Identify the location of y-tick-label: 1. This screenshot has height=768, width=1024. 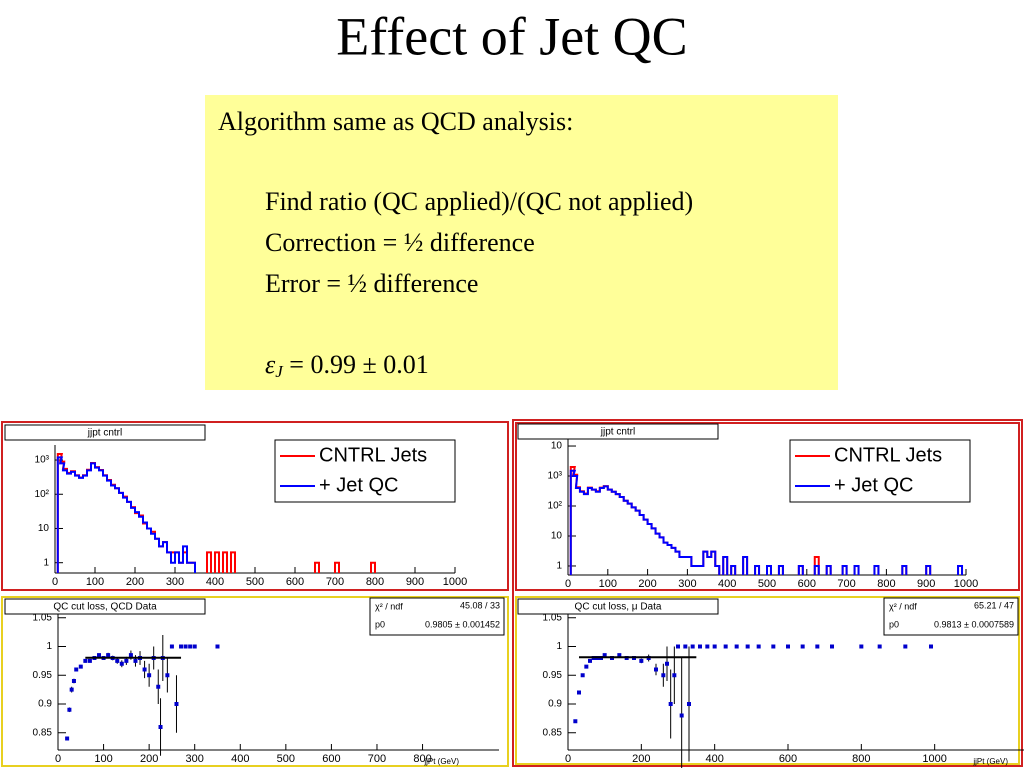
(49, 646).